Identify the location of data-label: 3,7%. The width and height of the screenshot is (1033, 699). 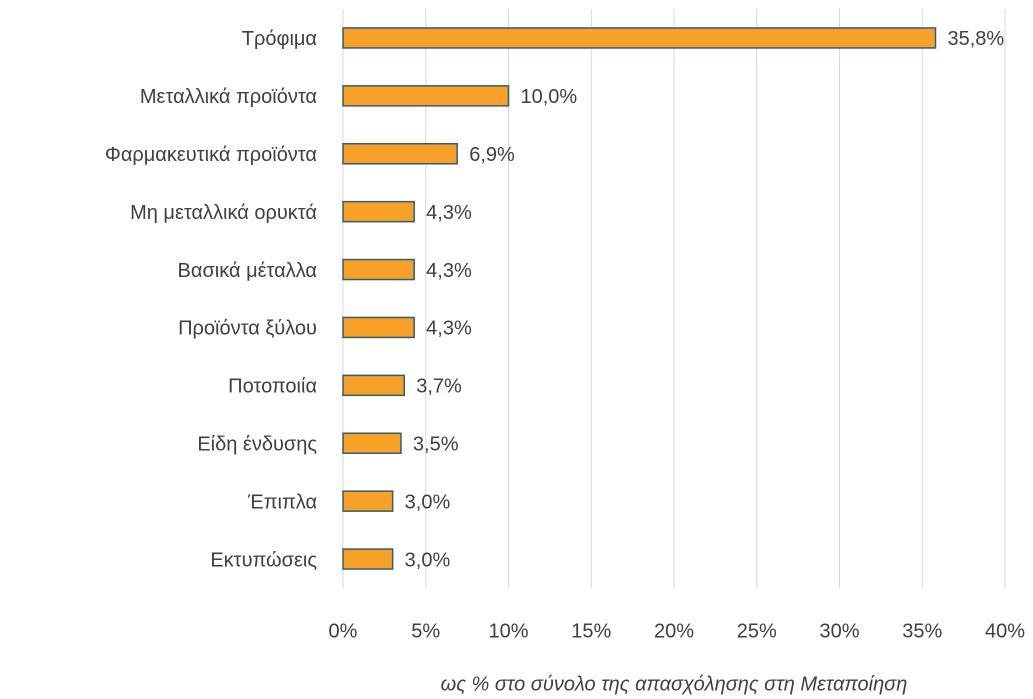
(439, 387).